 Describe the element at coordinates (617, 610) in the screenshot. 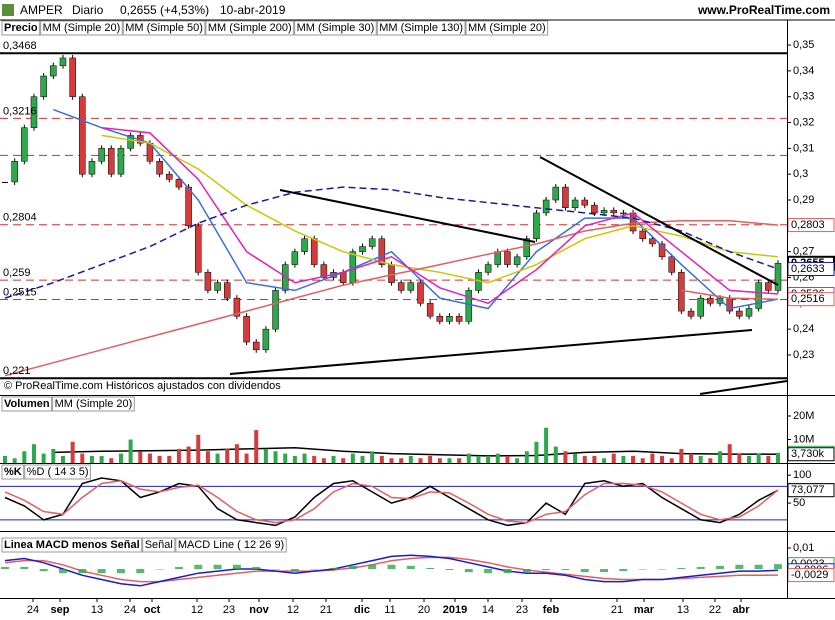

I see `x-tick-label: 21` at that location.